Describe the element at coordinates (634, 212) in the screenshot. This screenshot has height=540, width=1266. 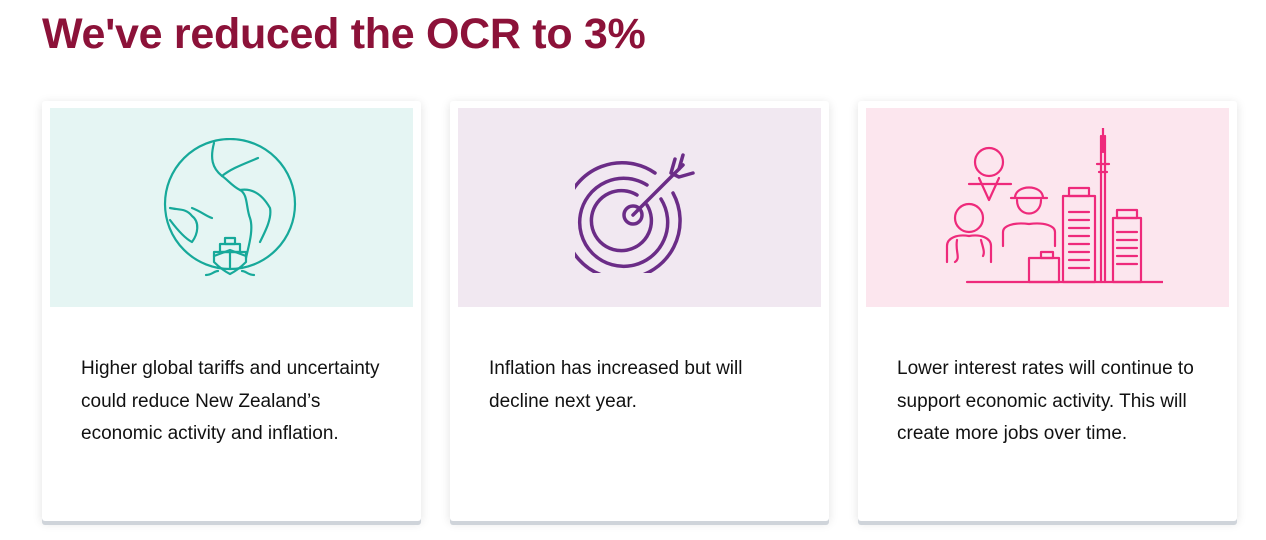
I see `target-arrow-icon` at that location.